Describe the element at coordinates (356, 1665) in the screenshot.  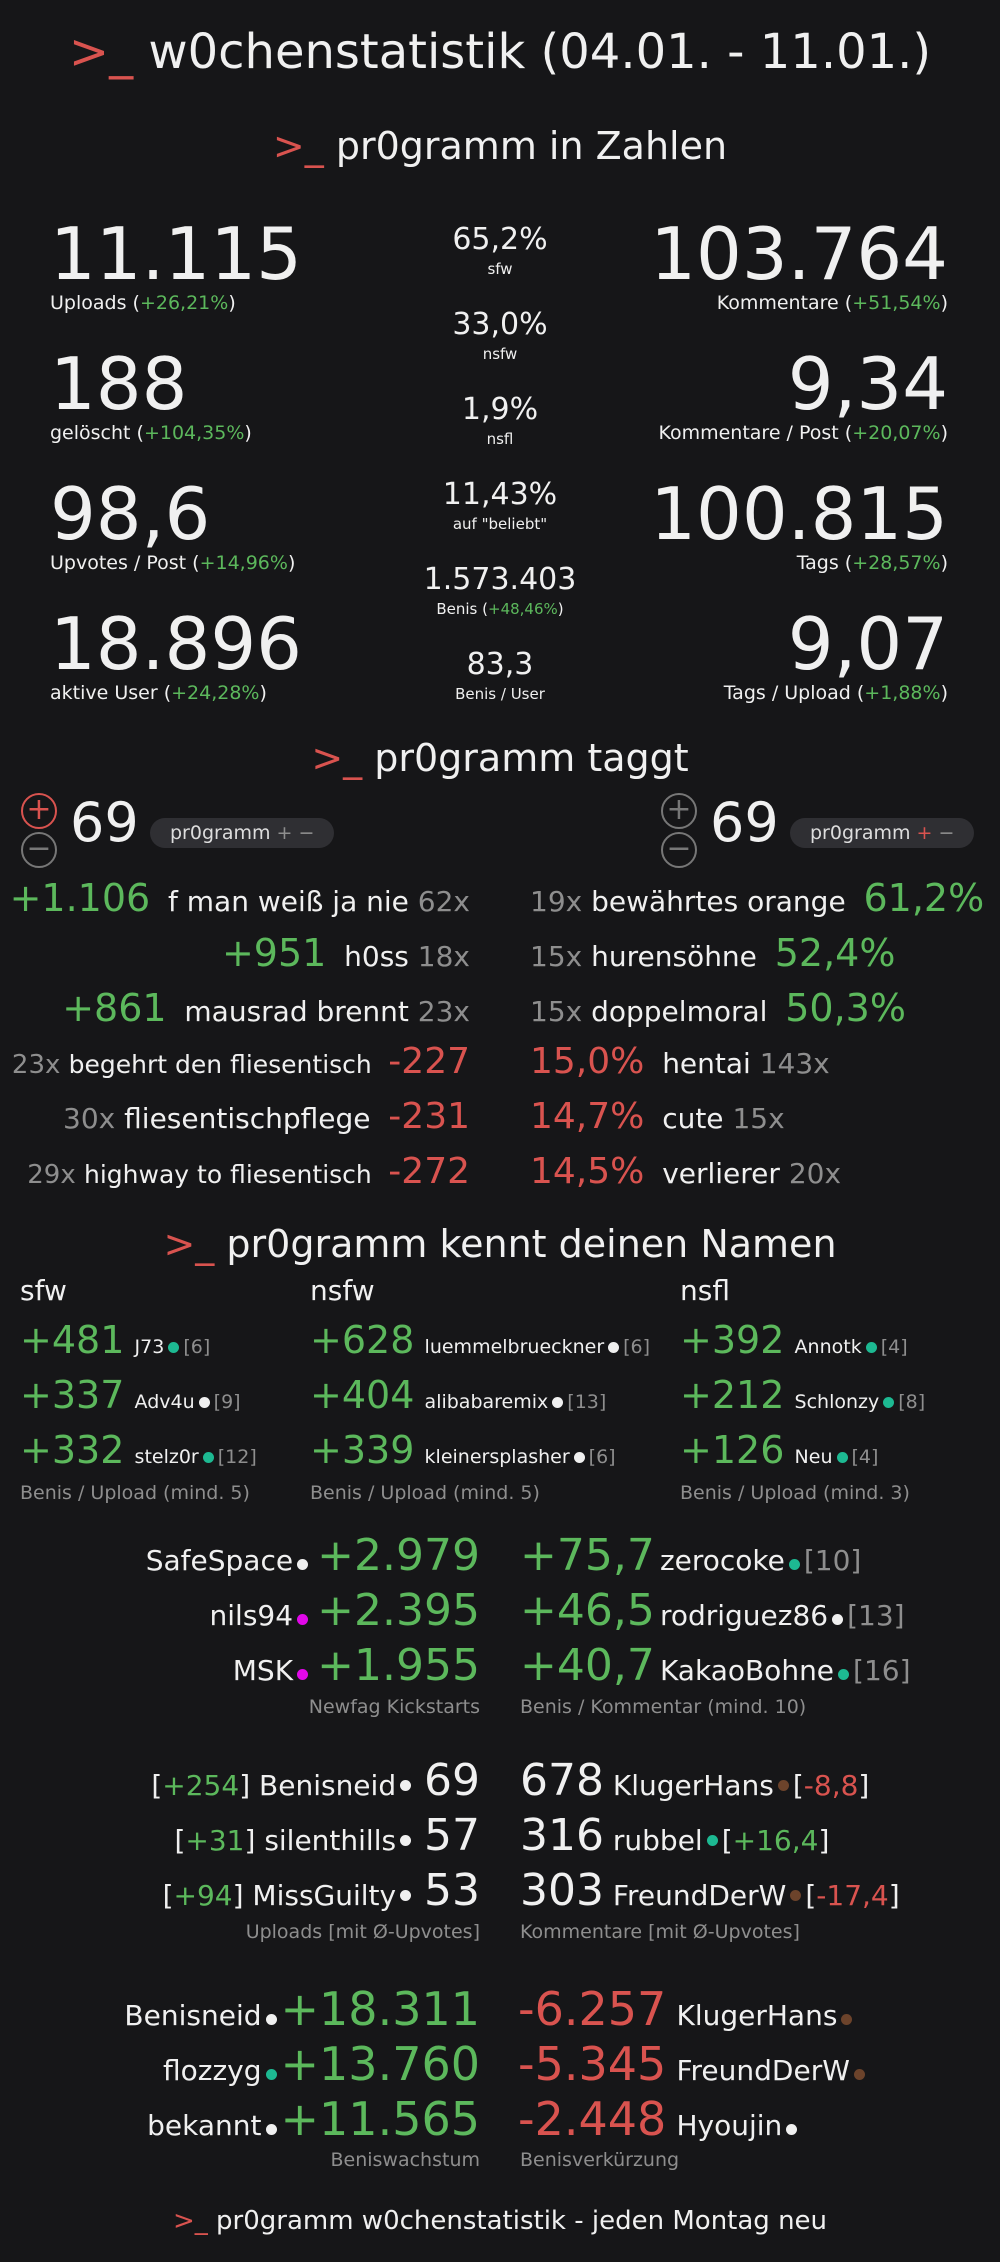
I see `kickstart-row: MSK +1.955` at that location.